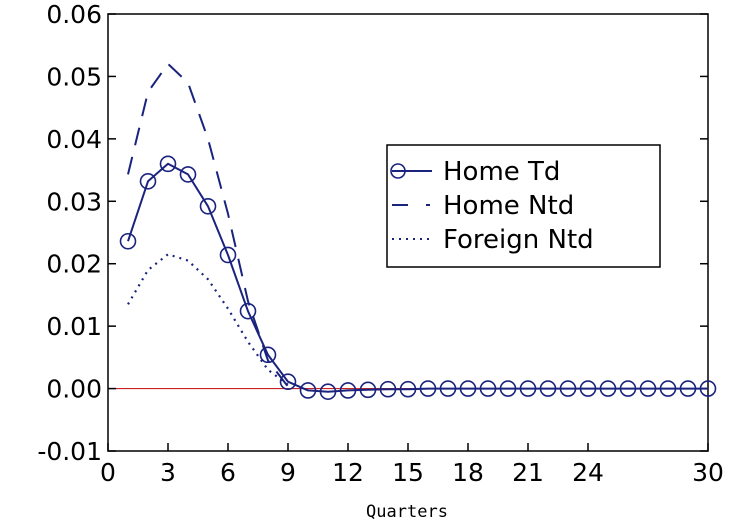 This screenshot has width=739, height=525. What do you see at coordinates (398, 171) in the screenshot?
I see `legend-swatch-marker` at bounding box center [398, 171].